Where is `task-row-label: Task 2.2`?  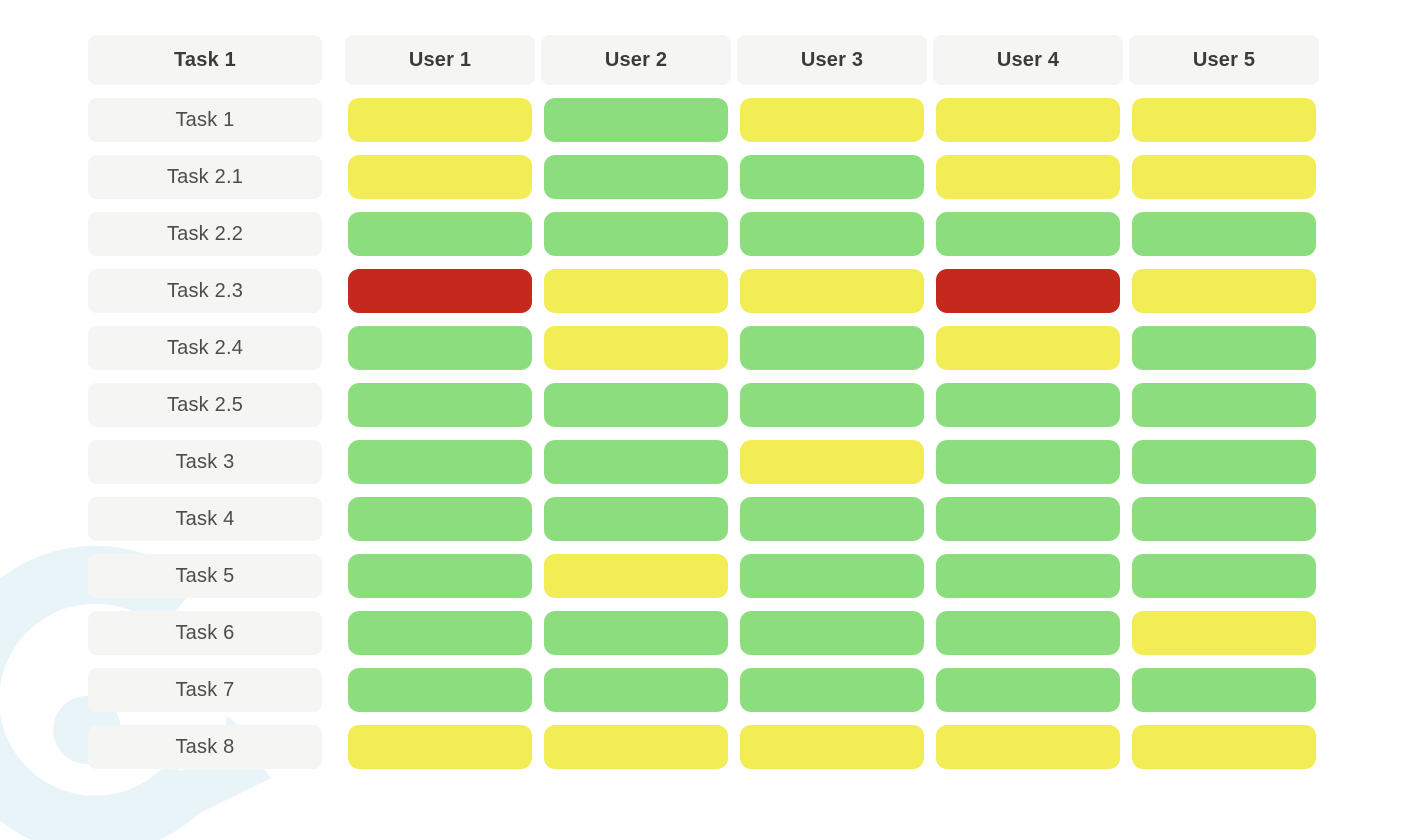
task-row-label: Task 2.2 is located at coordinates (205, 234).